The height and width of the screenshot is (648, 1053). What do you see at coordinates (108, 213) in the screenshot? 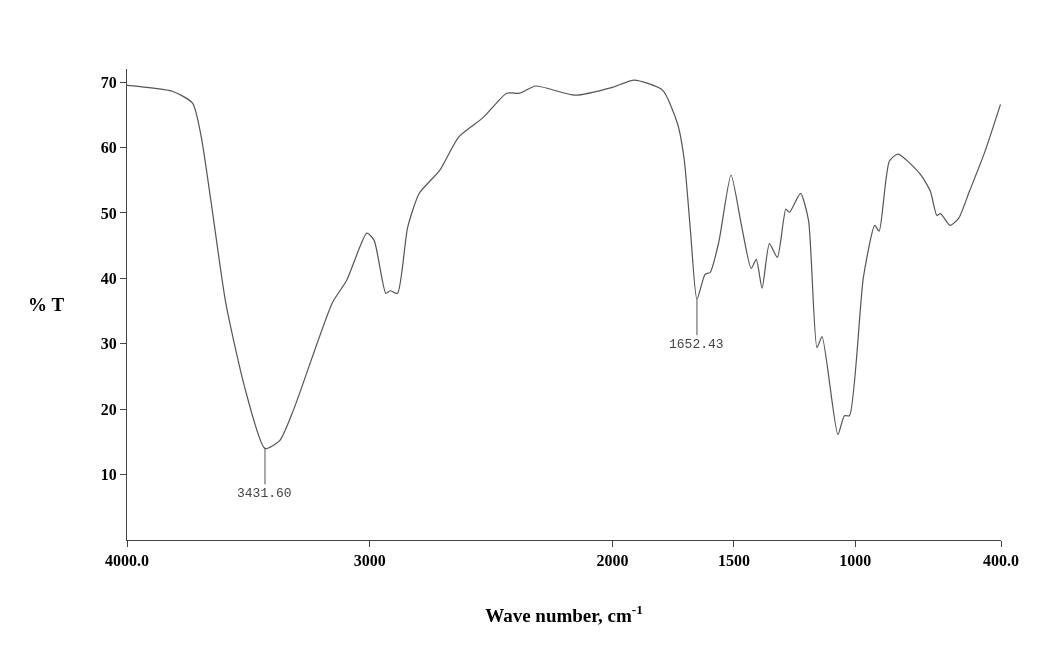
I see `y-tick-label: 50` at bounding box center [108, 213].